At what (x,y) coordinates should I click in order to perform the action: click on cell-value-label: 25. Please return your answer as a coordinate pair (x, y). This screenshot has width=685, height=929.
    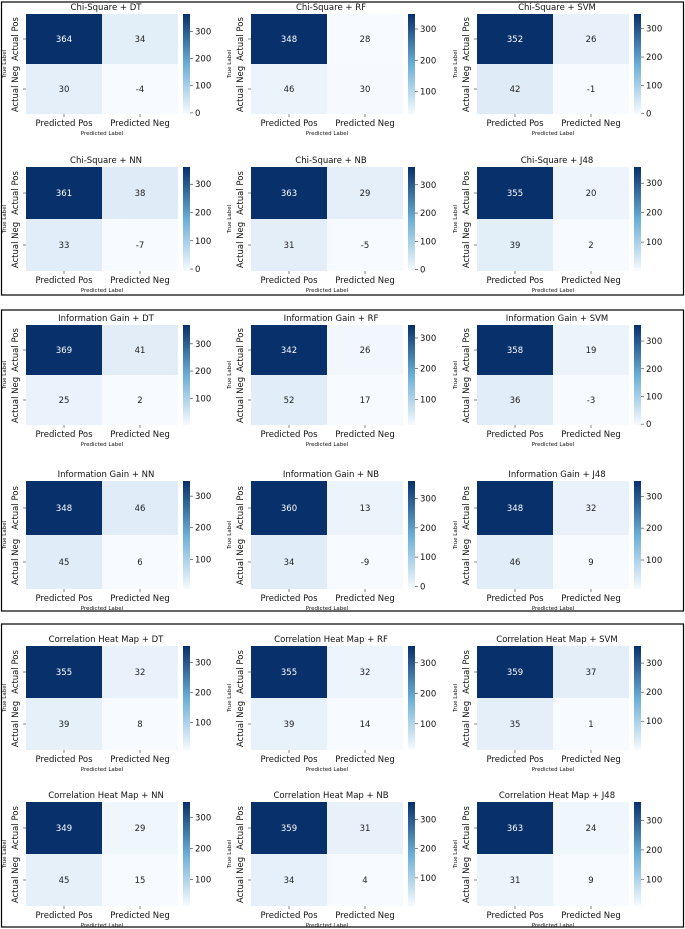
    Looking at the image, I should click on (64, 401).